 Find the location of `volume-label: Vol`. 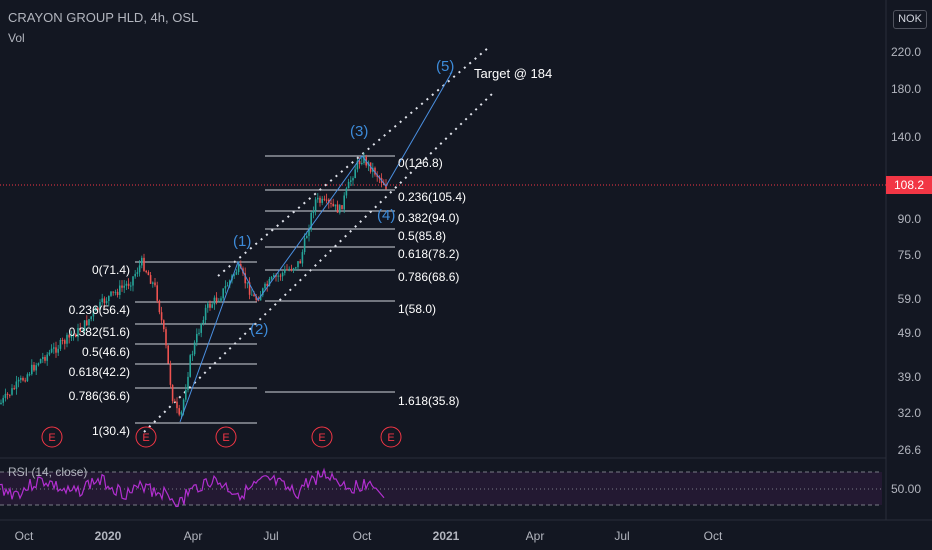

volume-label: Vol is located at coordinates (16, 38).